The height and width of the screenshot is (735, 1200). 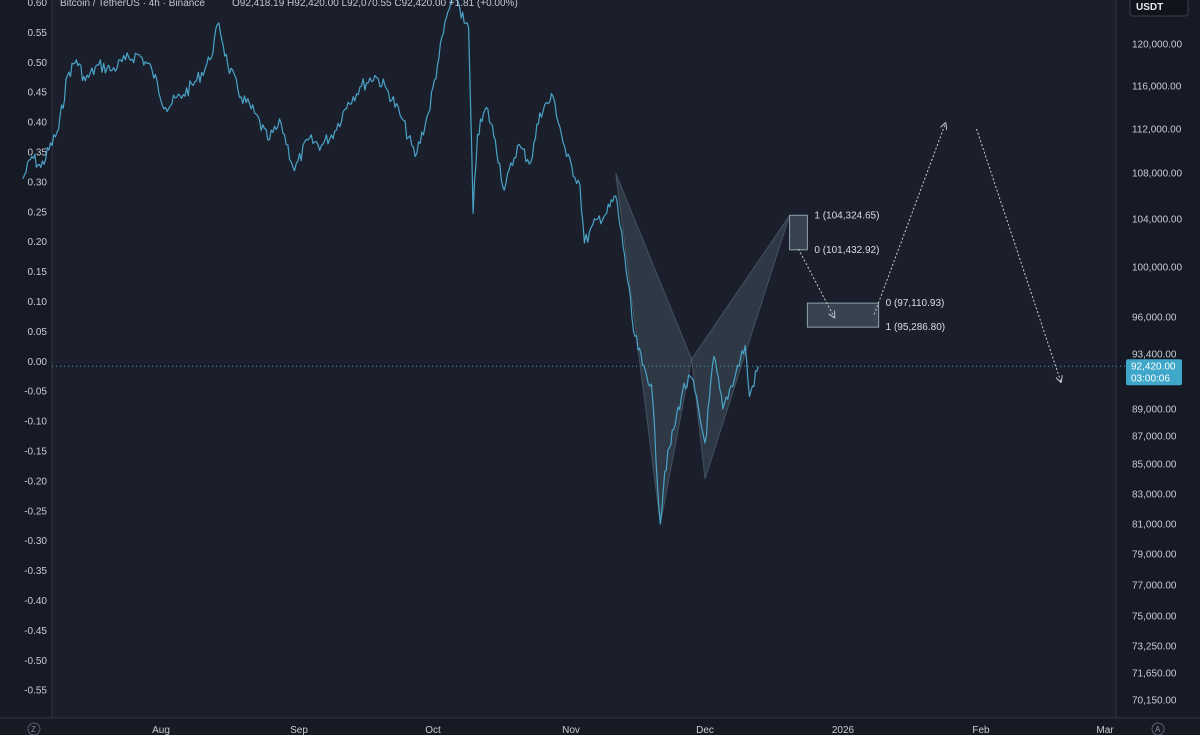 What do you see at coordinates (916, 327) in the screenshot?
I see `zone-level-label: 1 (95,286.80)` at bounding box center [916, 327].